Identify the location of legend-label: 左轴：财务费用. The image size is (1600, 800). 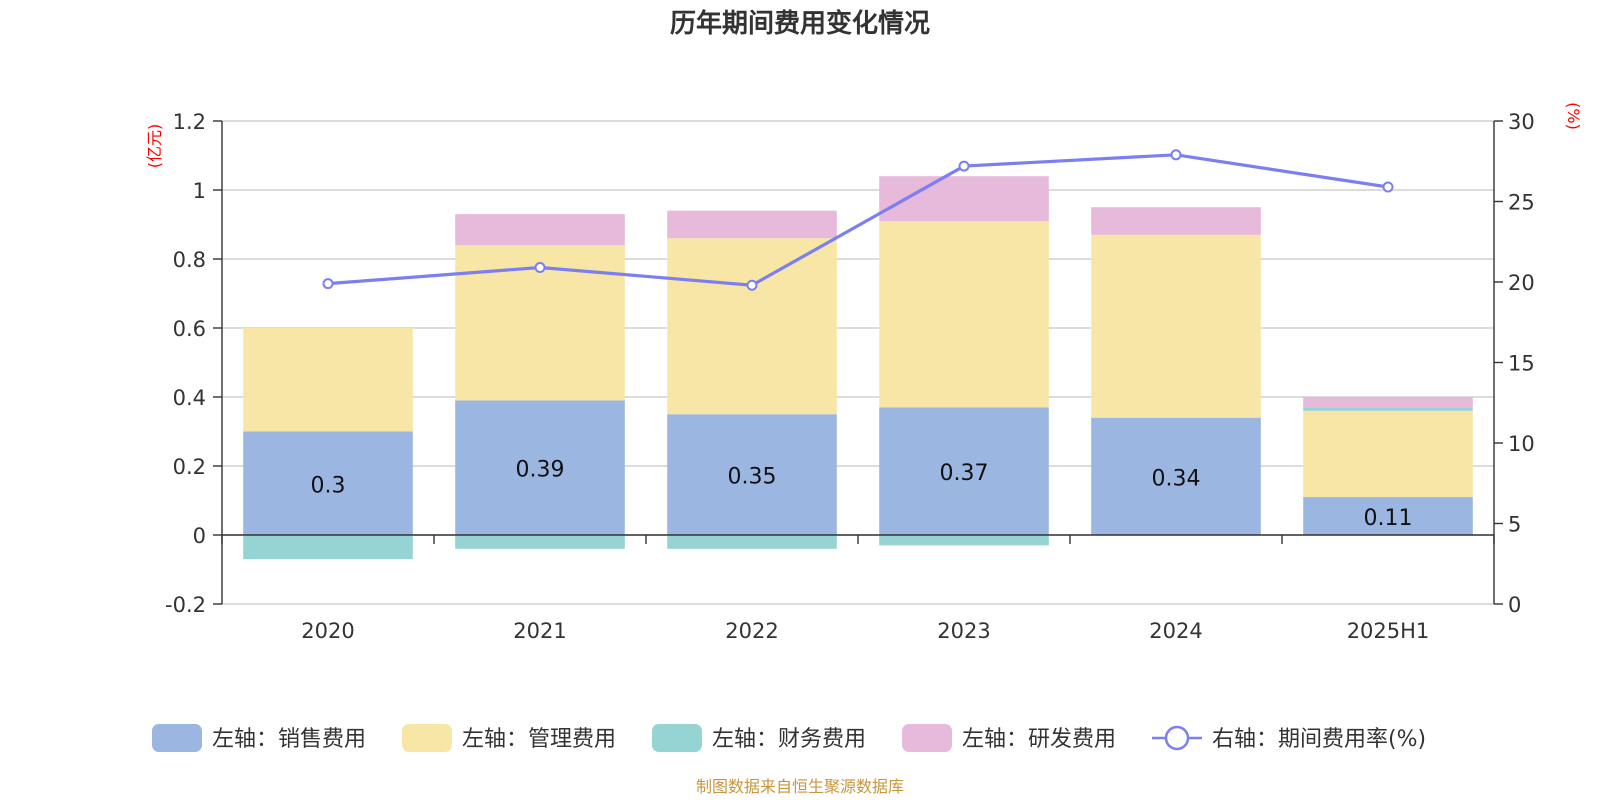
(789, 739).